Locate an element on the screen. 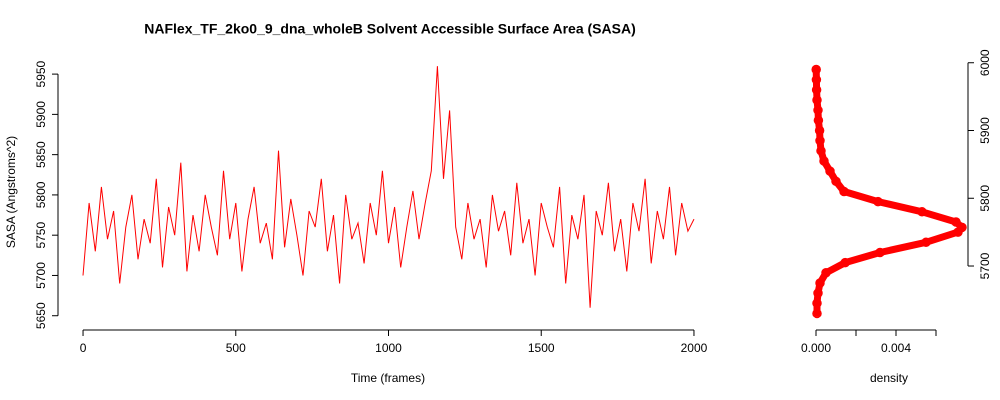 This screenshot has width=1000, height=400. y-tick-label: 5850 is located at coordinates (41, 154).